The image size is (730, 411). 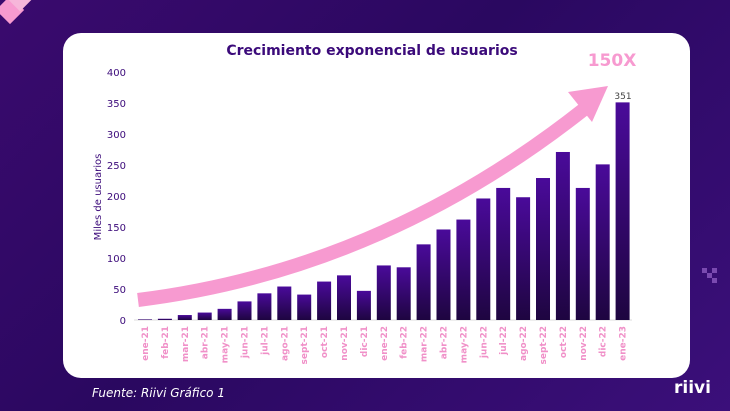 I want to click on x-tick-label: oct-22, so click(x=564, y=342).